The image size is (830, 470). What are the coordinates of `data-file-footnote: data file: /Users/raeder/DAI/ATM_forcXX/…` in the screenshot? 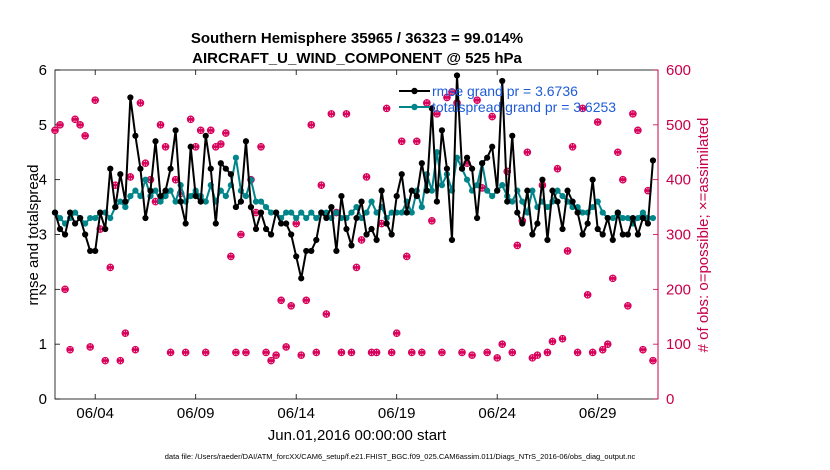 It's located at (400, 456).